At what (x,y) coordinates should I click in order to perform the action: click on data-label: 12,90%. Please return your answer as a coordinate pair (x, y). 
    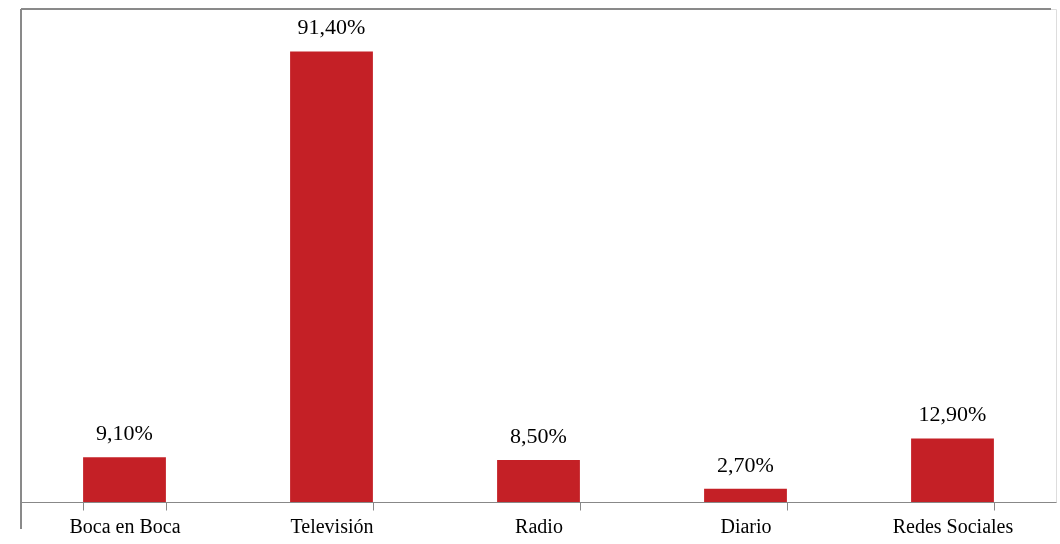
    Looking at the image, I should click on (952, 414).